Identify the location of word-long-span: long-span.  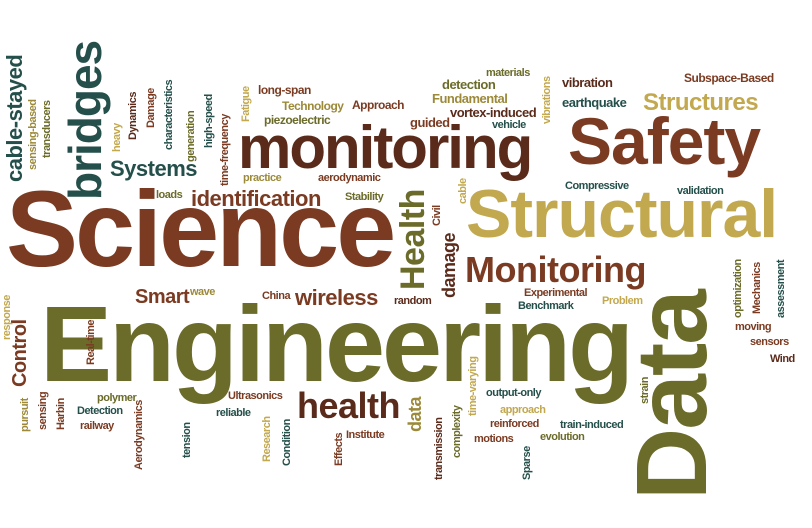
(284, 90).